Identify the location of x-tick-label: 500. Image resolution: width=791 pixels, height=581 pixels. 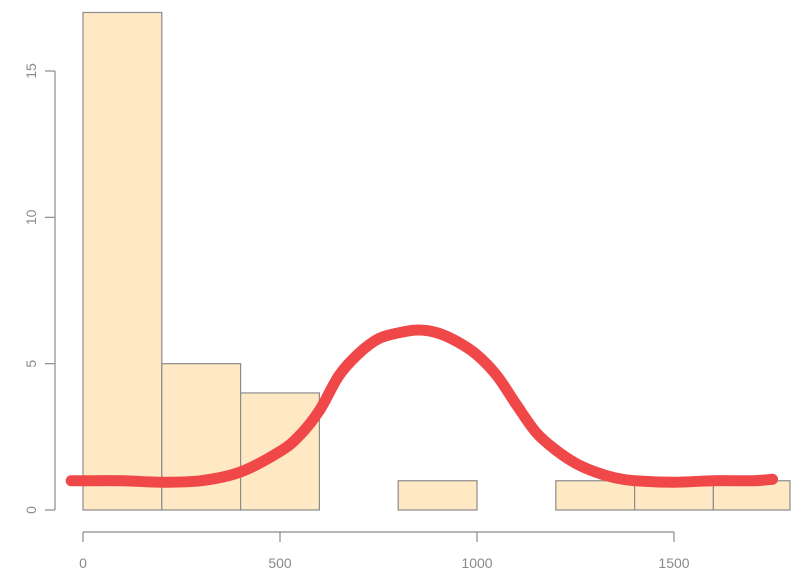
(280, 563).